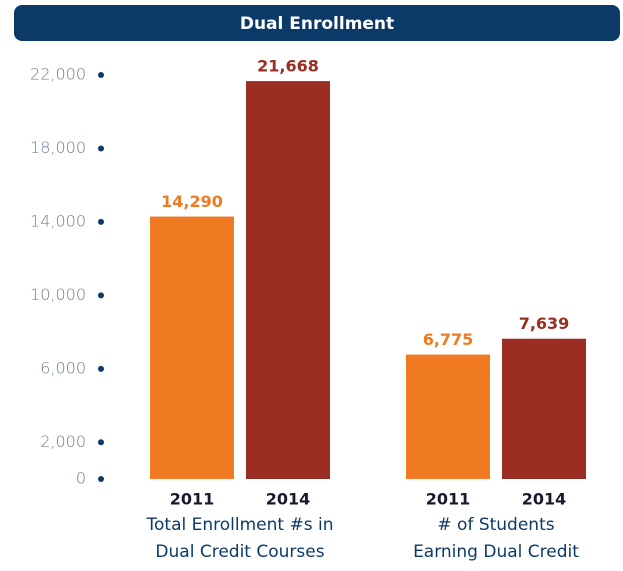 This screenshot has width=623, height=571. What do you see at coordinates (81, 478) in the screenshot?
I see `y-tick-label: 0` at bounding box center [81, 478].